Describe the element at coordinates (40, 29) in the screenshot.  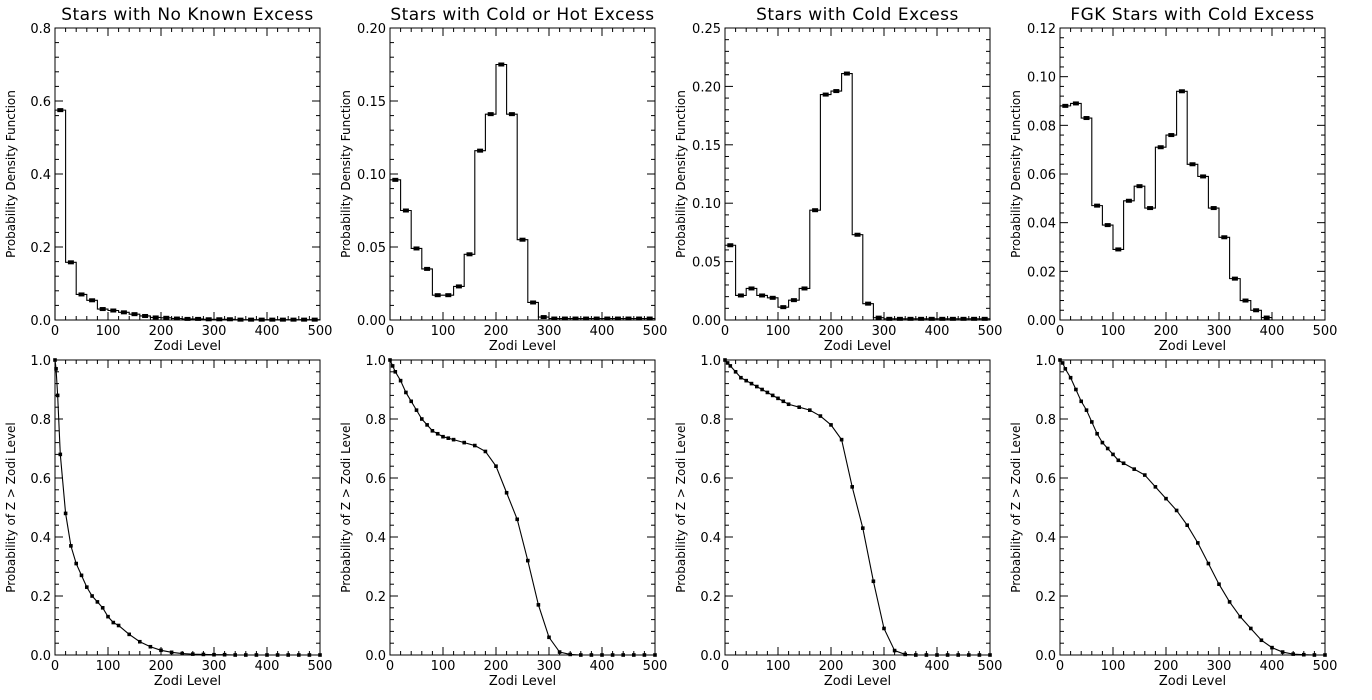
I see `y-tick-label: 0.8` at that location.